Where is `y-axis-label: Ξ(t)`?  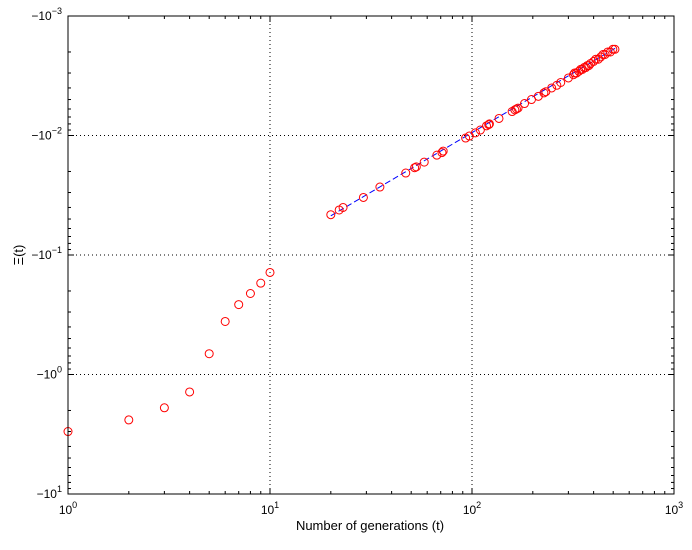 y-axis-label: Ξ(t) is located at coordinates (18, 255).